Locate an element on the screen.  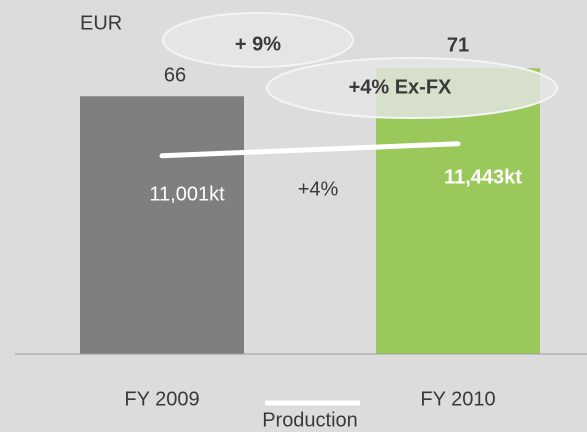
bar-value-label: 66 is located at coordinates (175, 76).